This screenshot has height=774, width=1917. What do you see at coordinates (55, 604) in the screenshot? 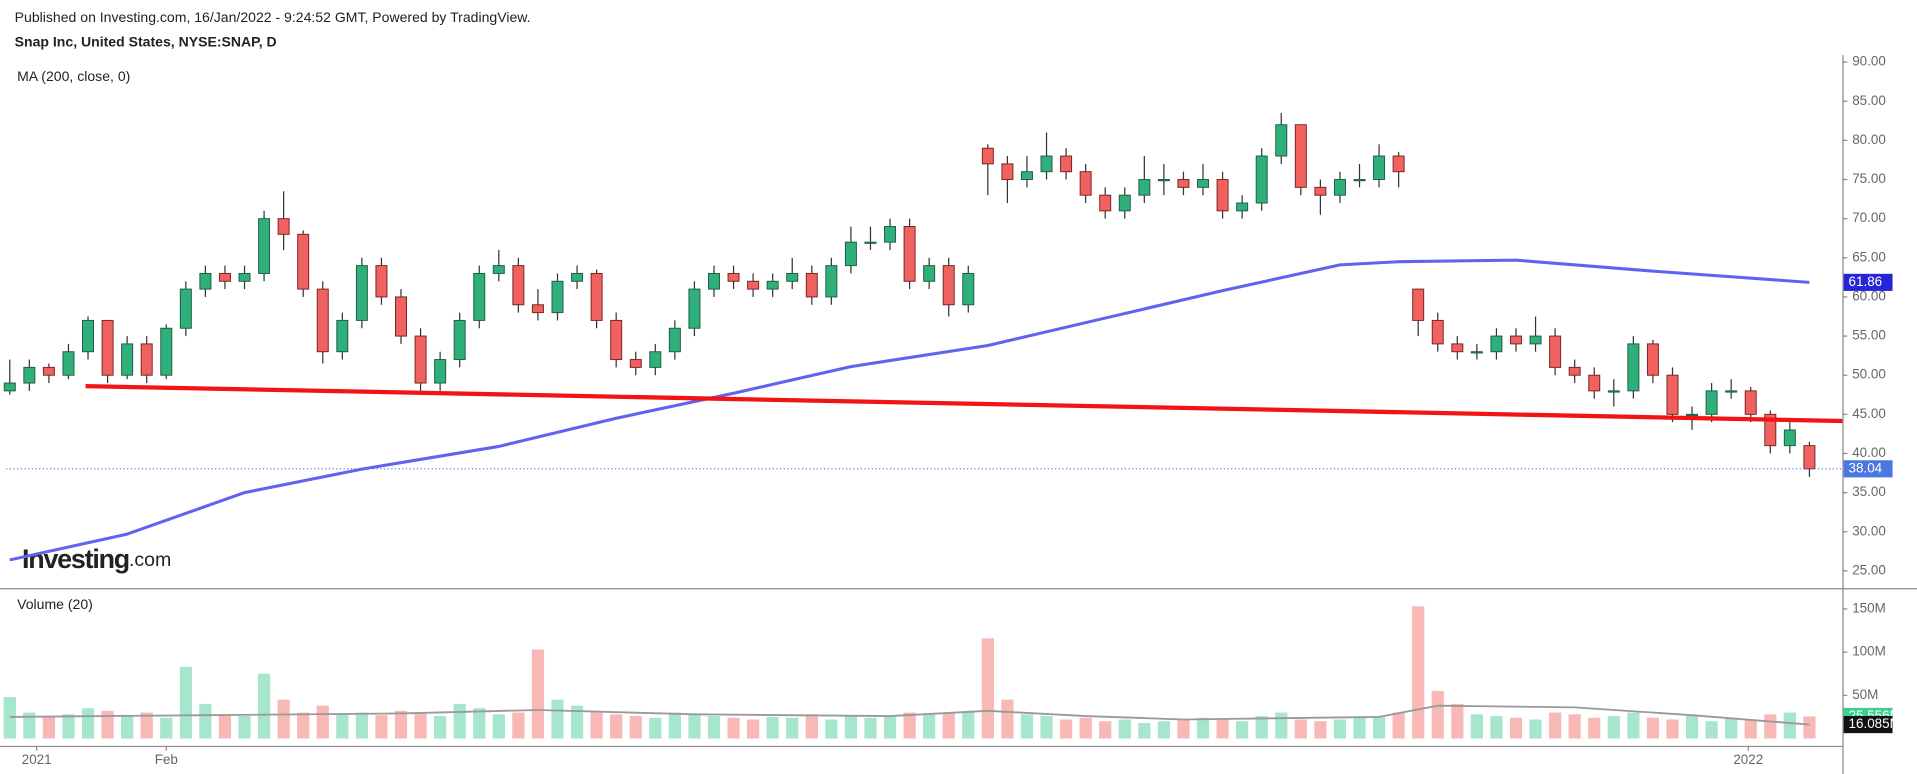
I see `volume-legend: Volume (20)` at bounding box center [55, 604].